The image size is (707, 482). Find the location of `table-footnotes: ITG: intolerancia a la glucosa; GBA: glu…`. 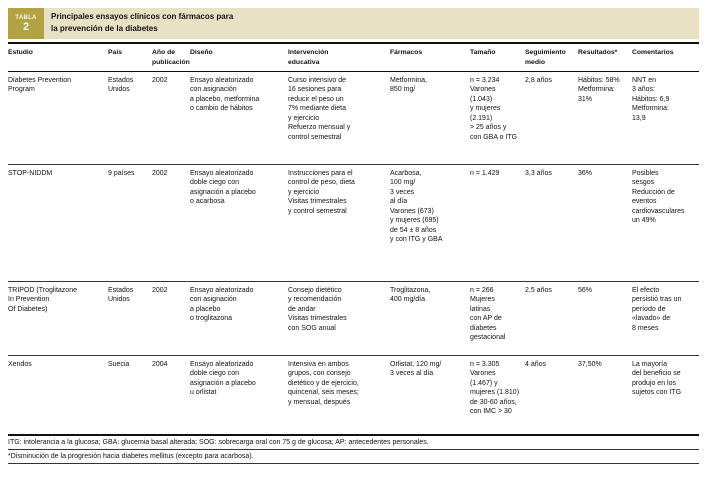

table-footnotes: ITG: intolerancia a la glucosa; GBA: glu… is located at coordinates (353, 450).